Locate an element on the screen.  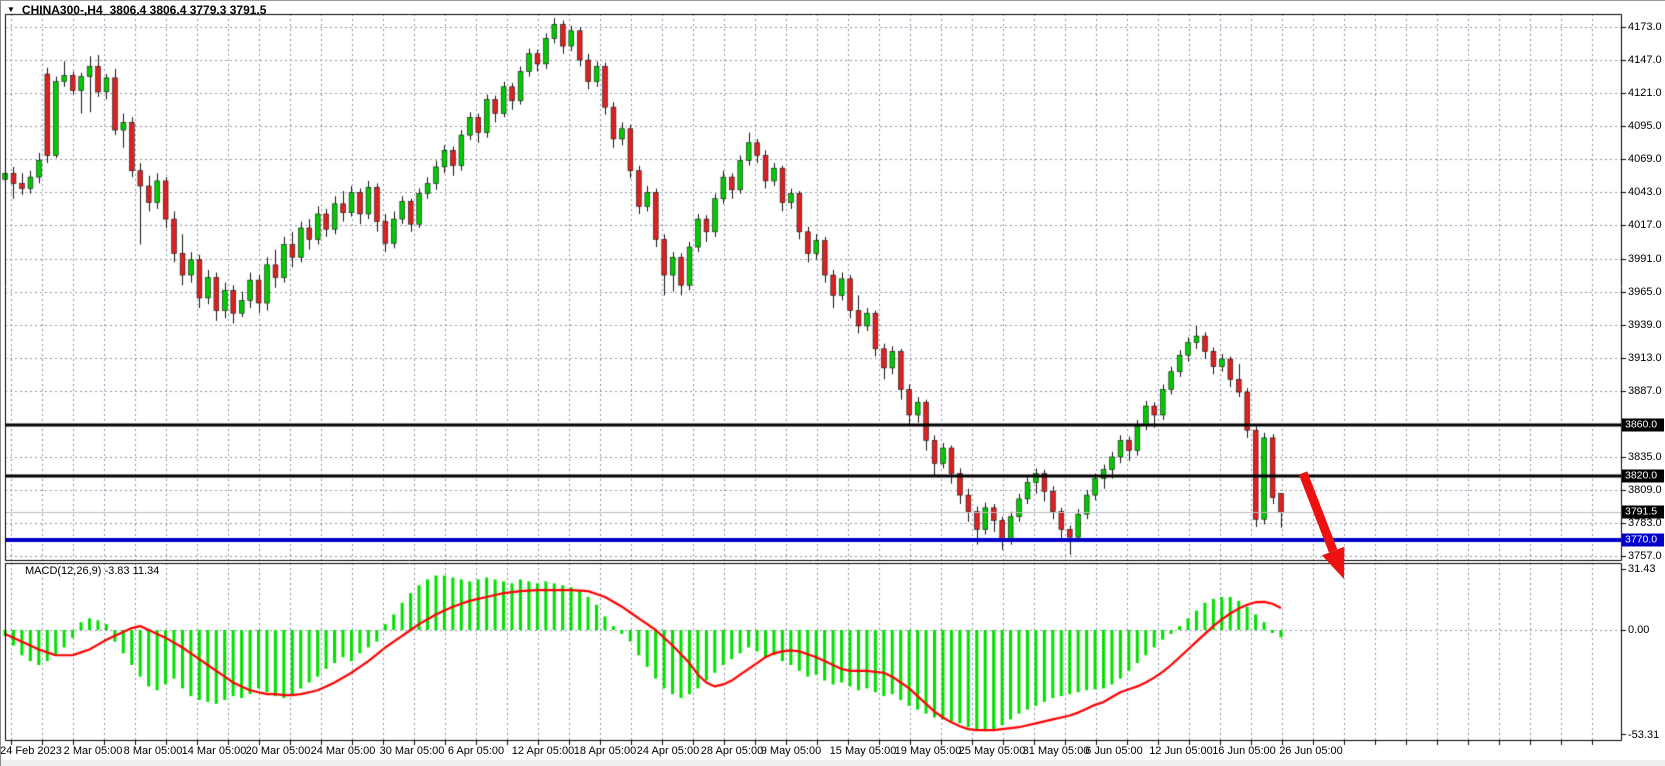
symbol-dropdown-icon: ▼ is located at coordinates (11, 9).